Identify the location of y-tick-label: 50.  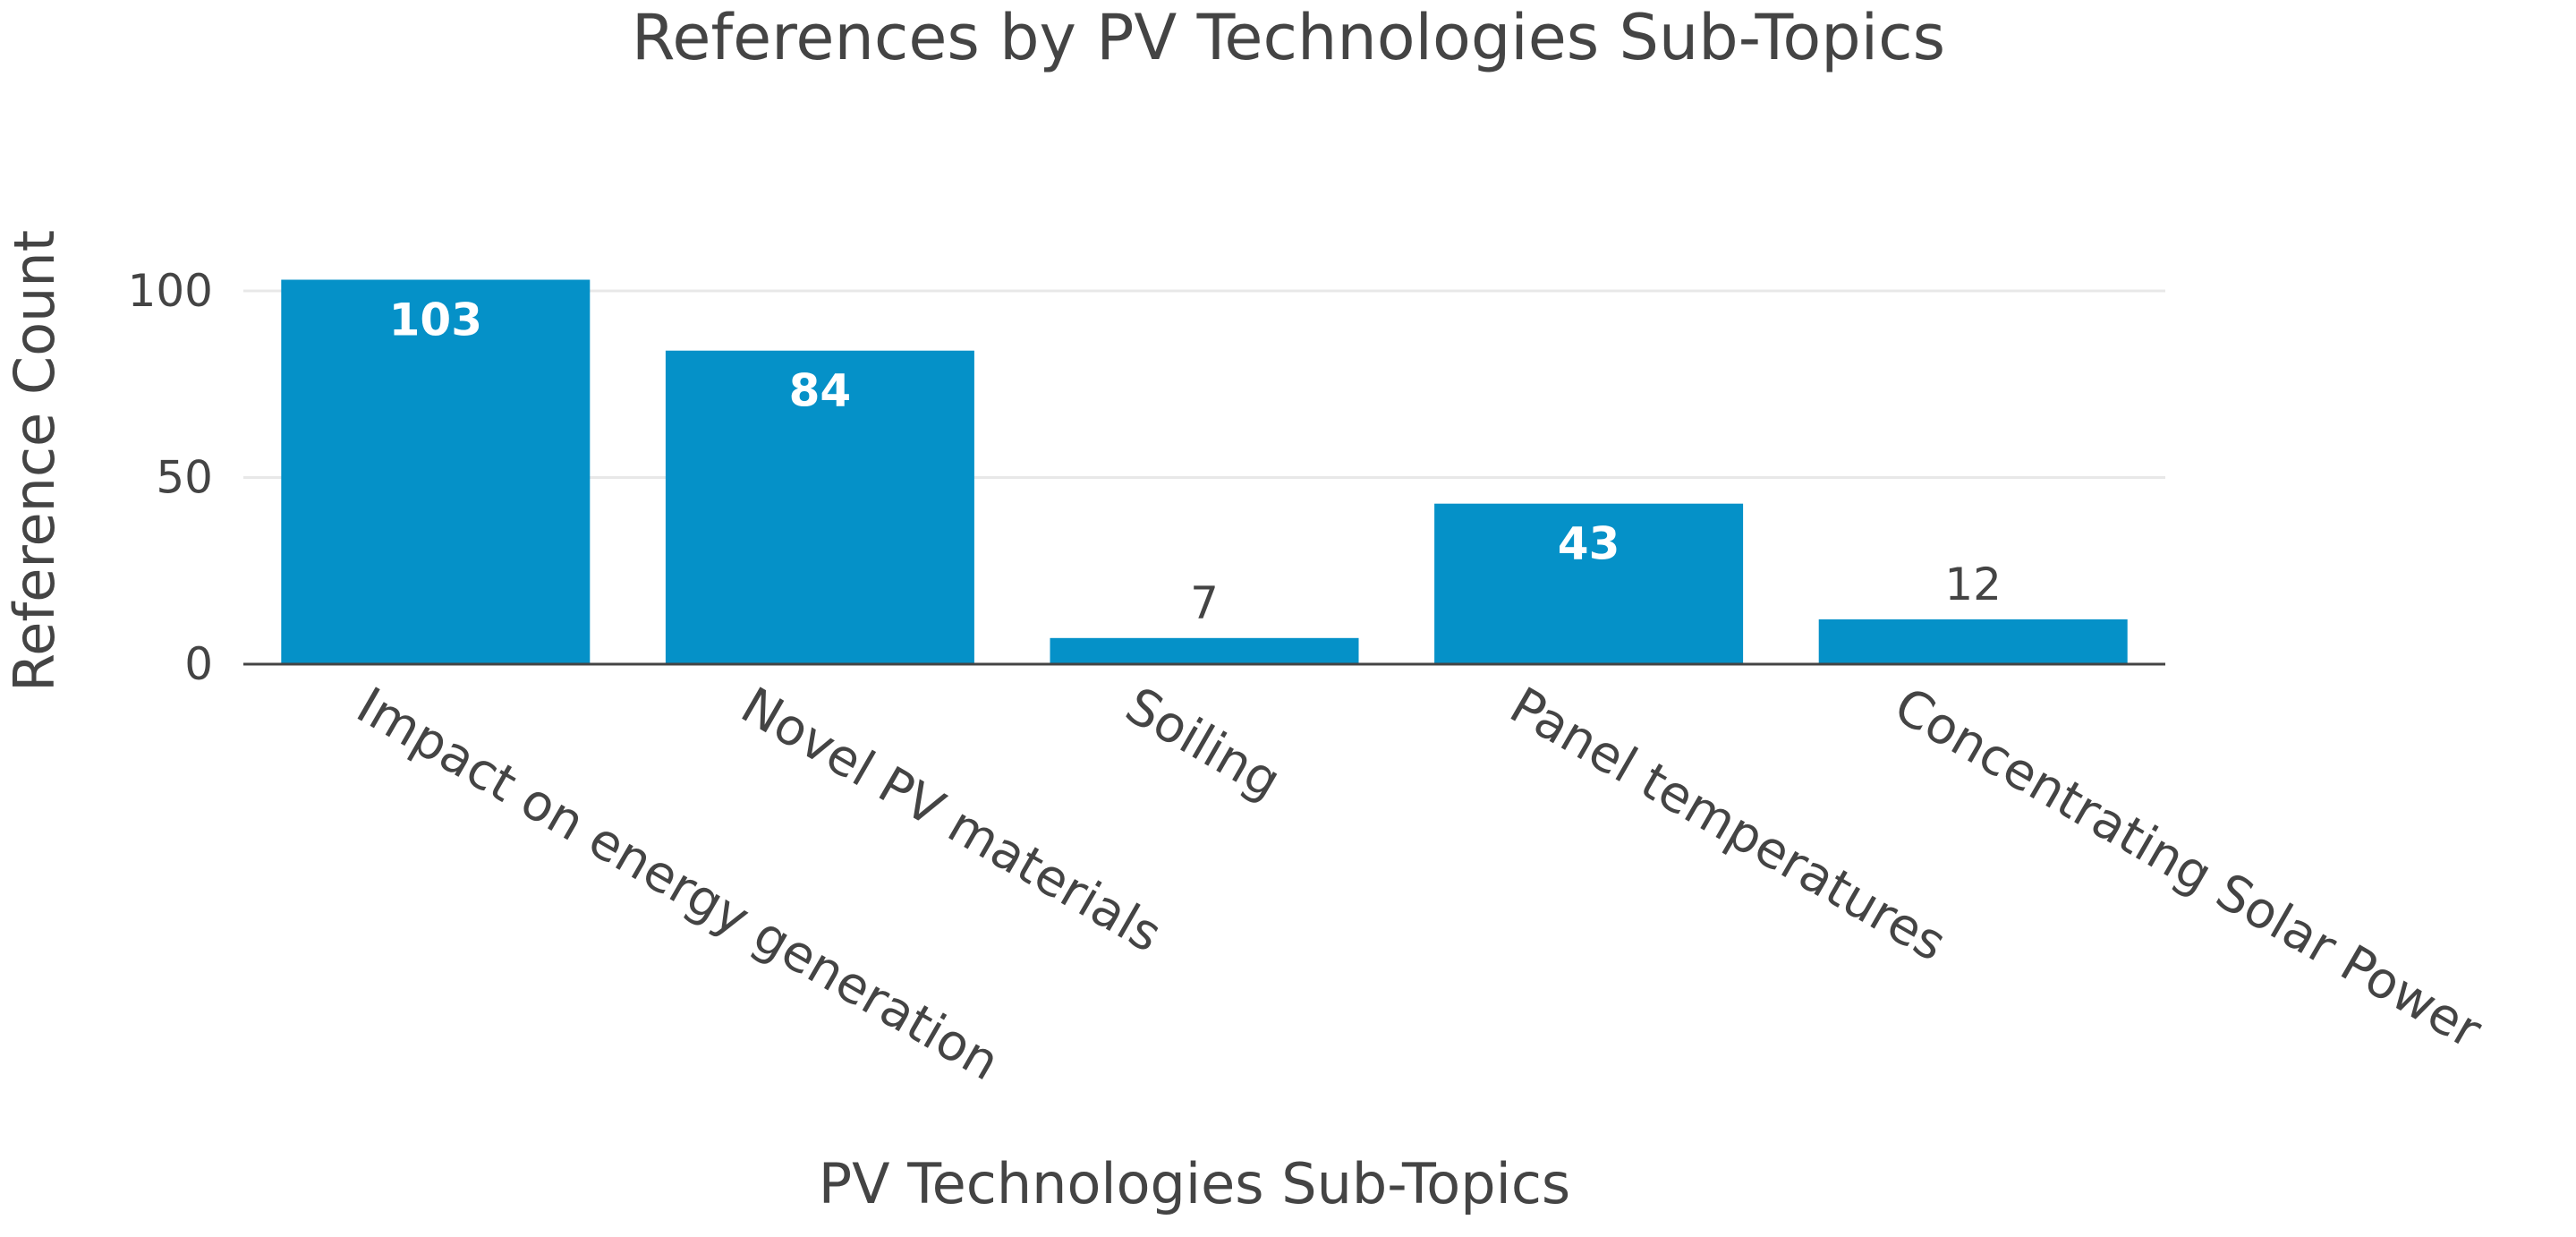
(184, 478).